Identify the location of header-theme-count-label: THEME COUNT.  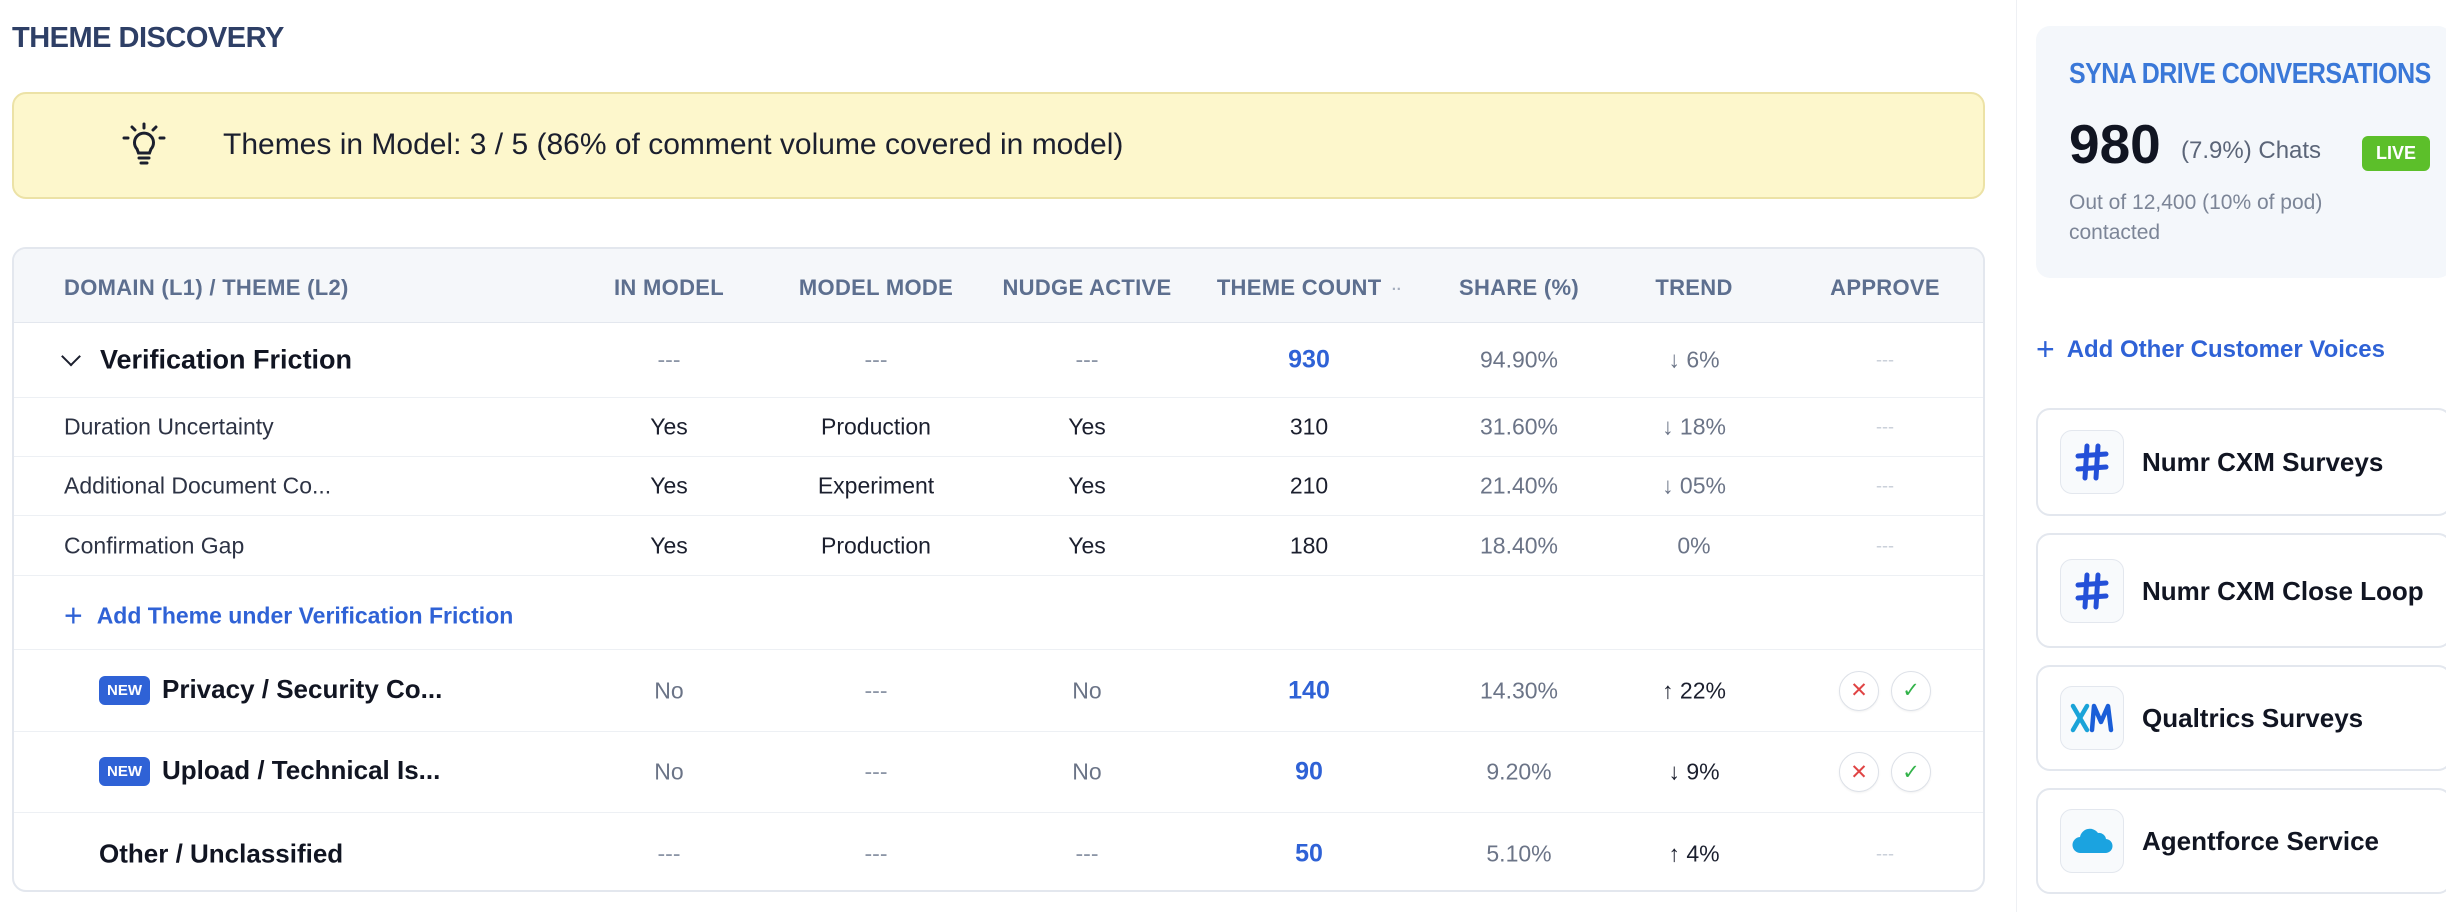
(1299, 287).